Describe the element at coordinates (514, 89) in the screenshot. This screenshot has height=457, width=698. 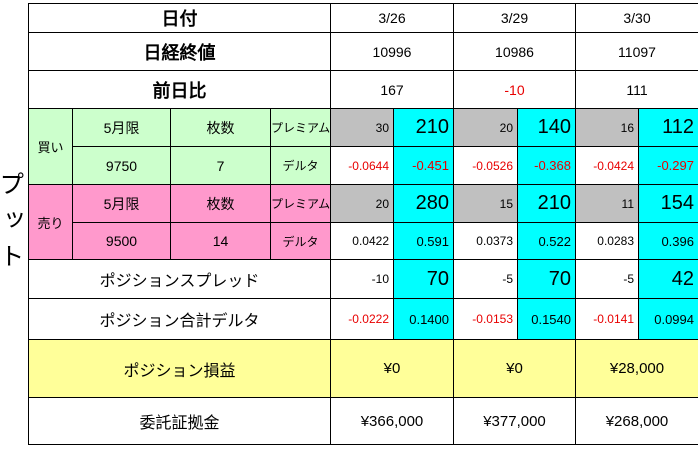
I see `change-value-1: -10` at that location.